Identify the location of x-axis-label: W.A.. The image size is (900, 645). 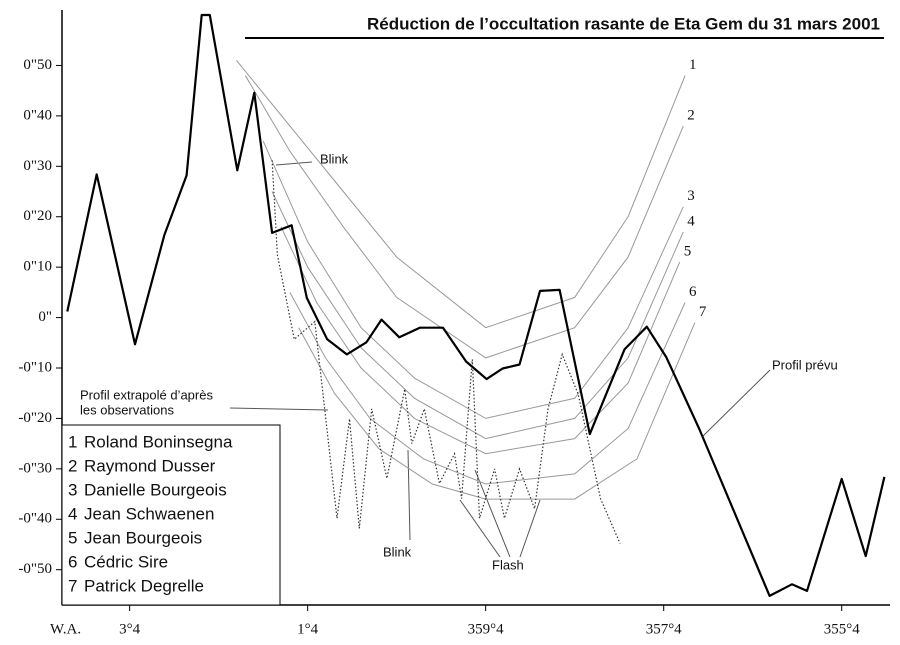
(65, 629).